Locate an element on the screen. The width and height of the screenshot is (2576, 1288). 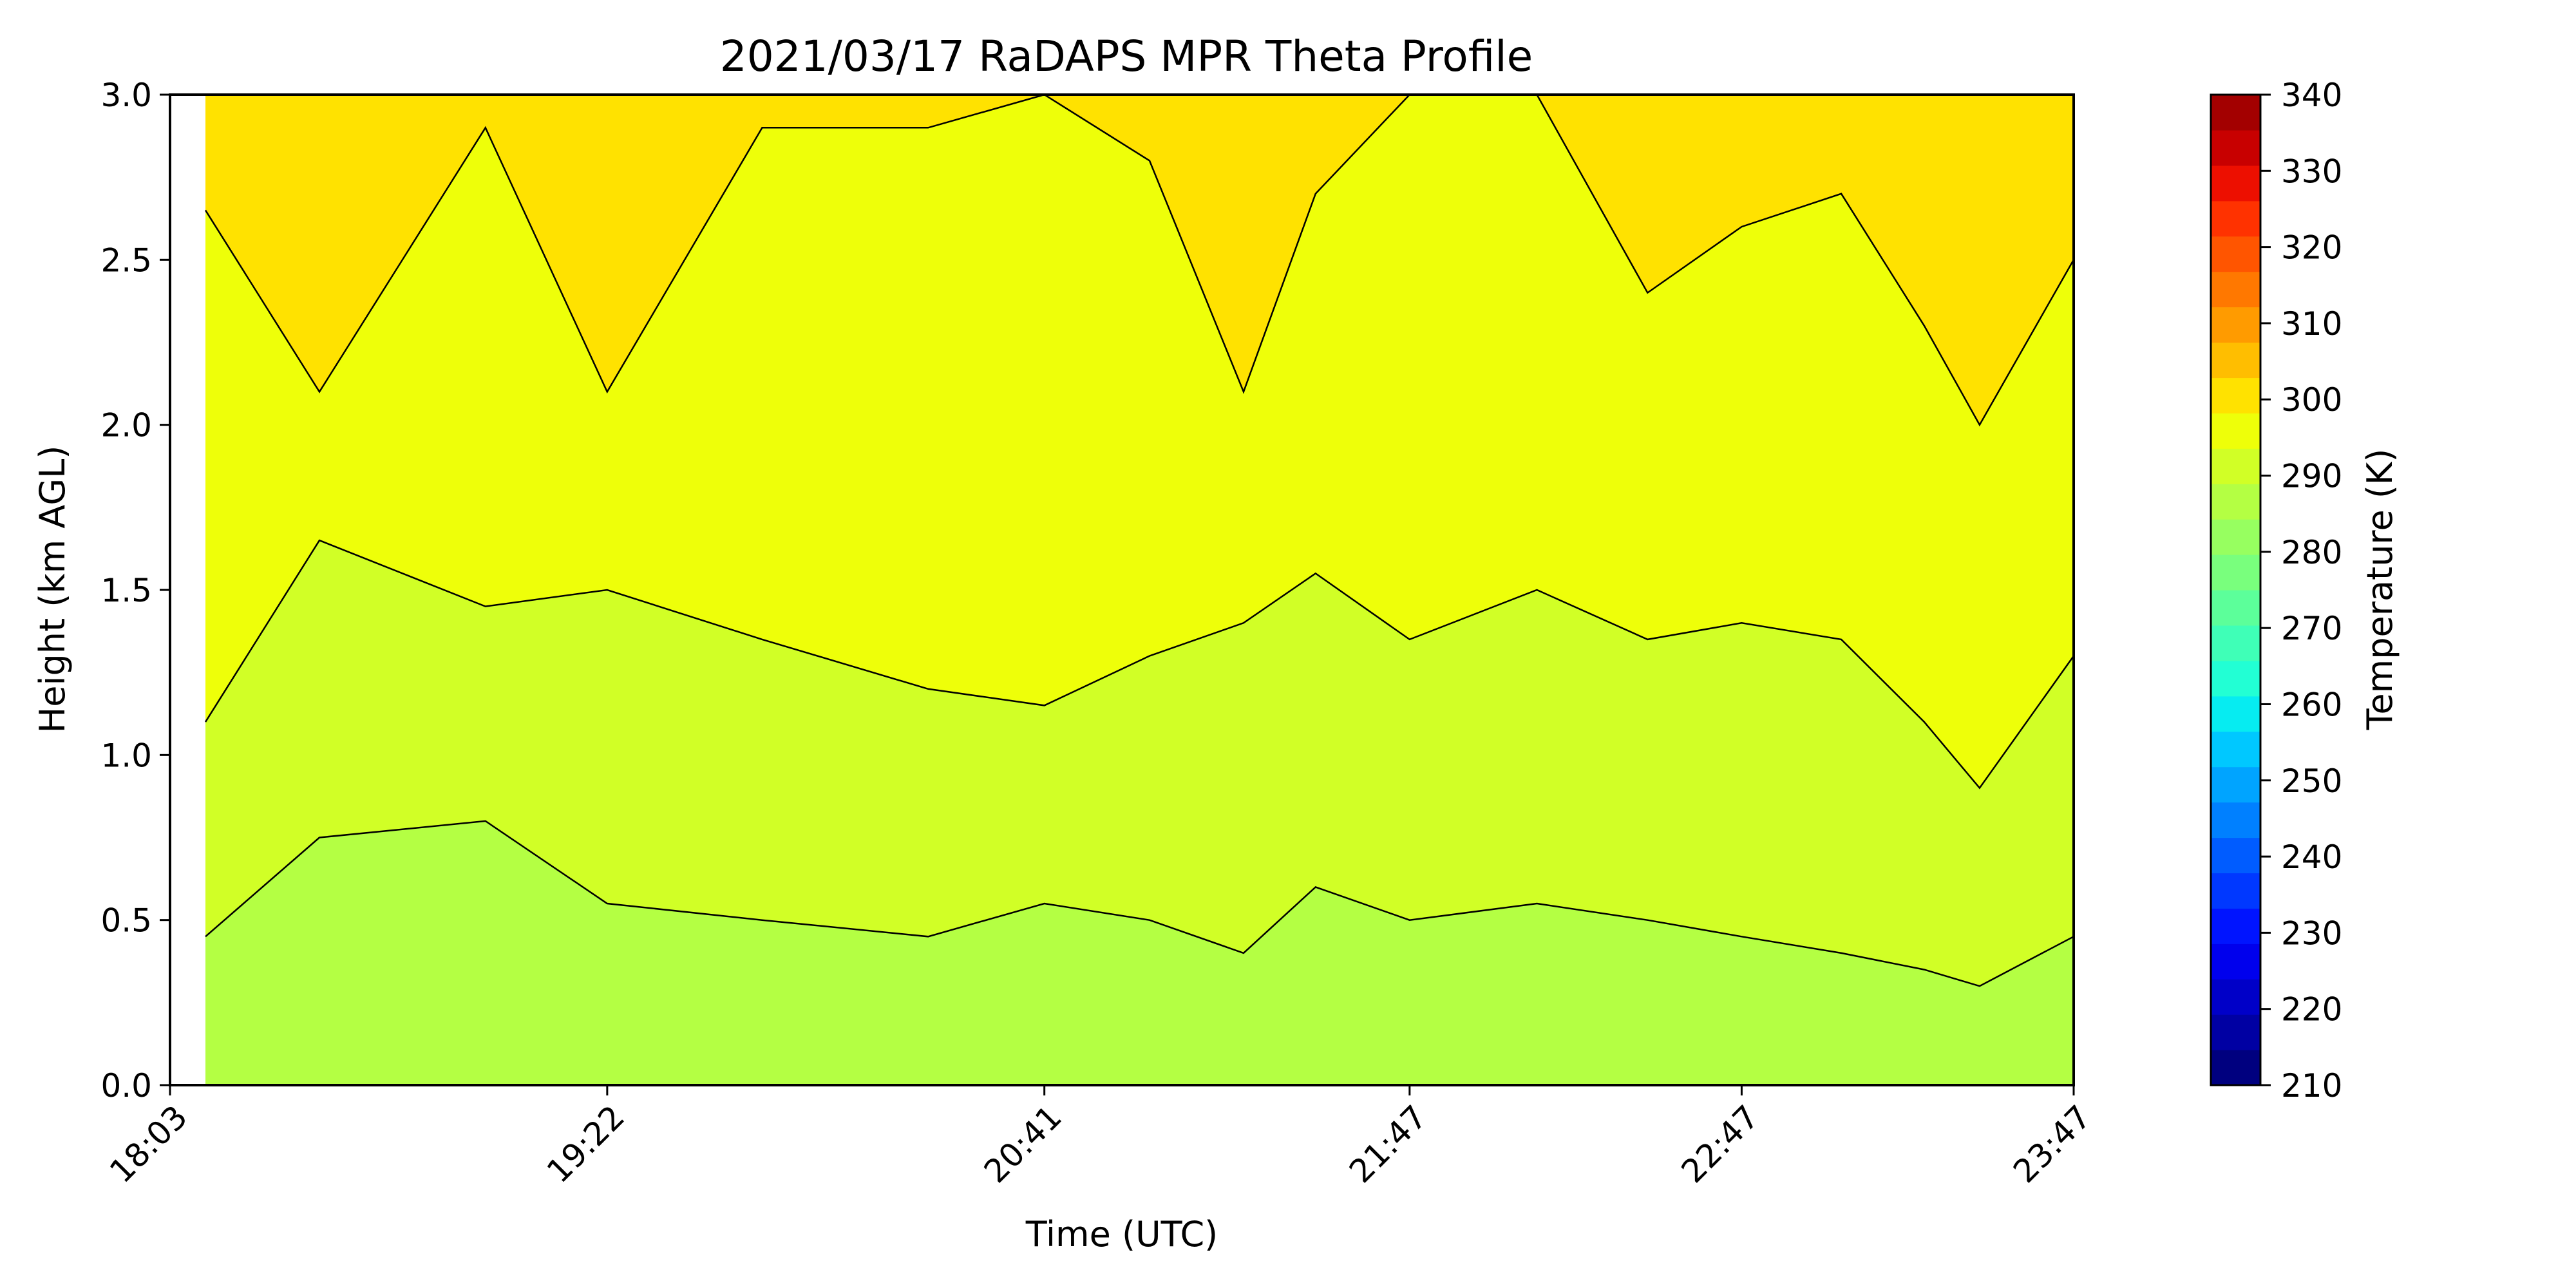
colorbar-tick-label: 260 is located at coordinates (2311, 705).